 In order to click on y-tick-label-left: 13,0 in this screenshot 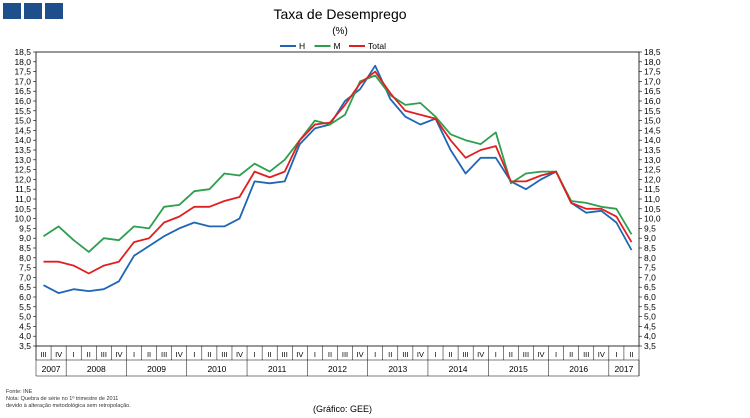, I will do `click(22, 160)`.